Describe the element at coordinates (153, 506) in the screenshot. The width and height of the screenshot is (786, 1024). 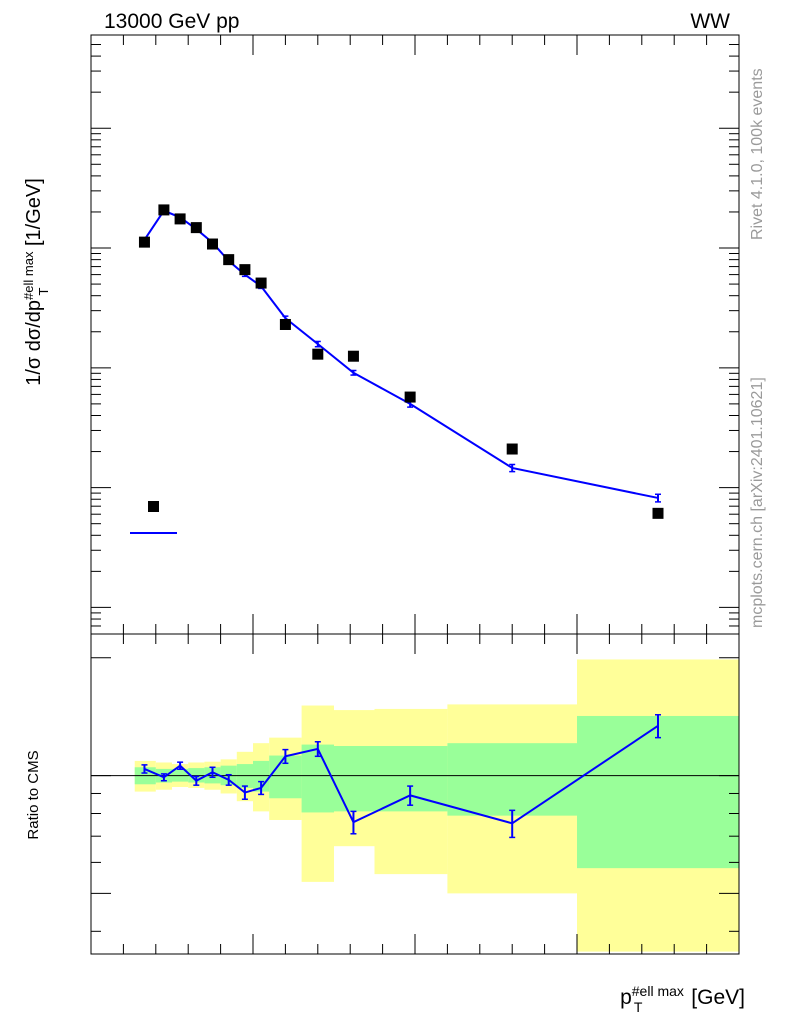
I see `legend-cms-marker` at that location.